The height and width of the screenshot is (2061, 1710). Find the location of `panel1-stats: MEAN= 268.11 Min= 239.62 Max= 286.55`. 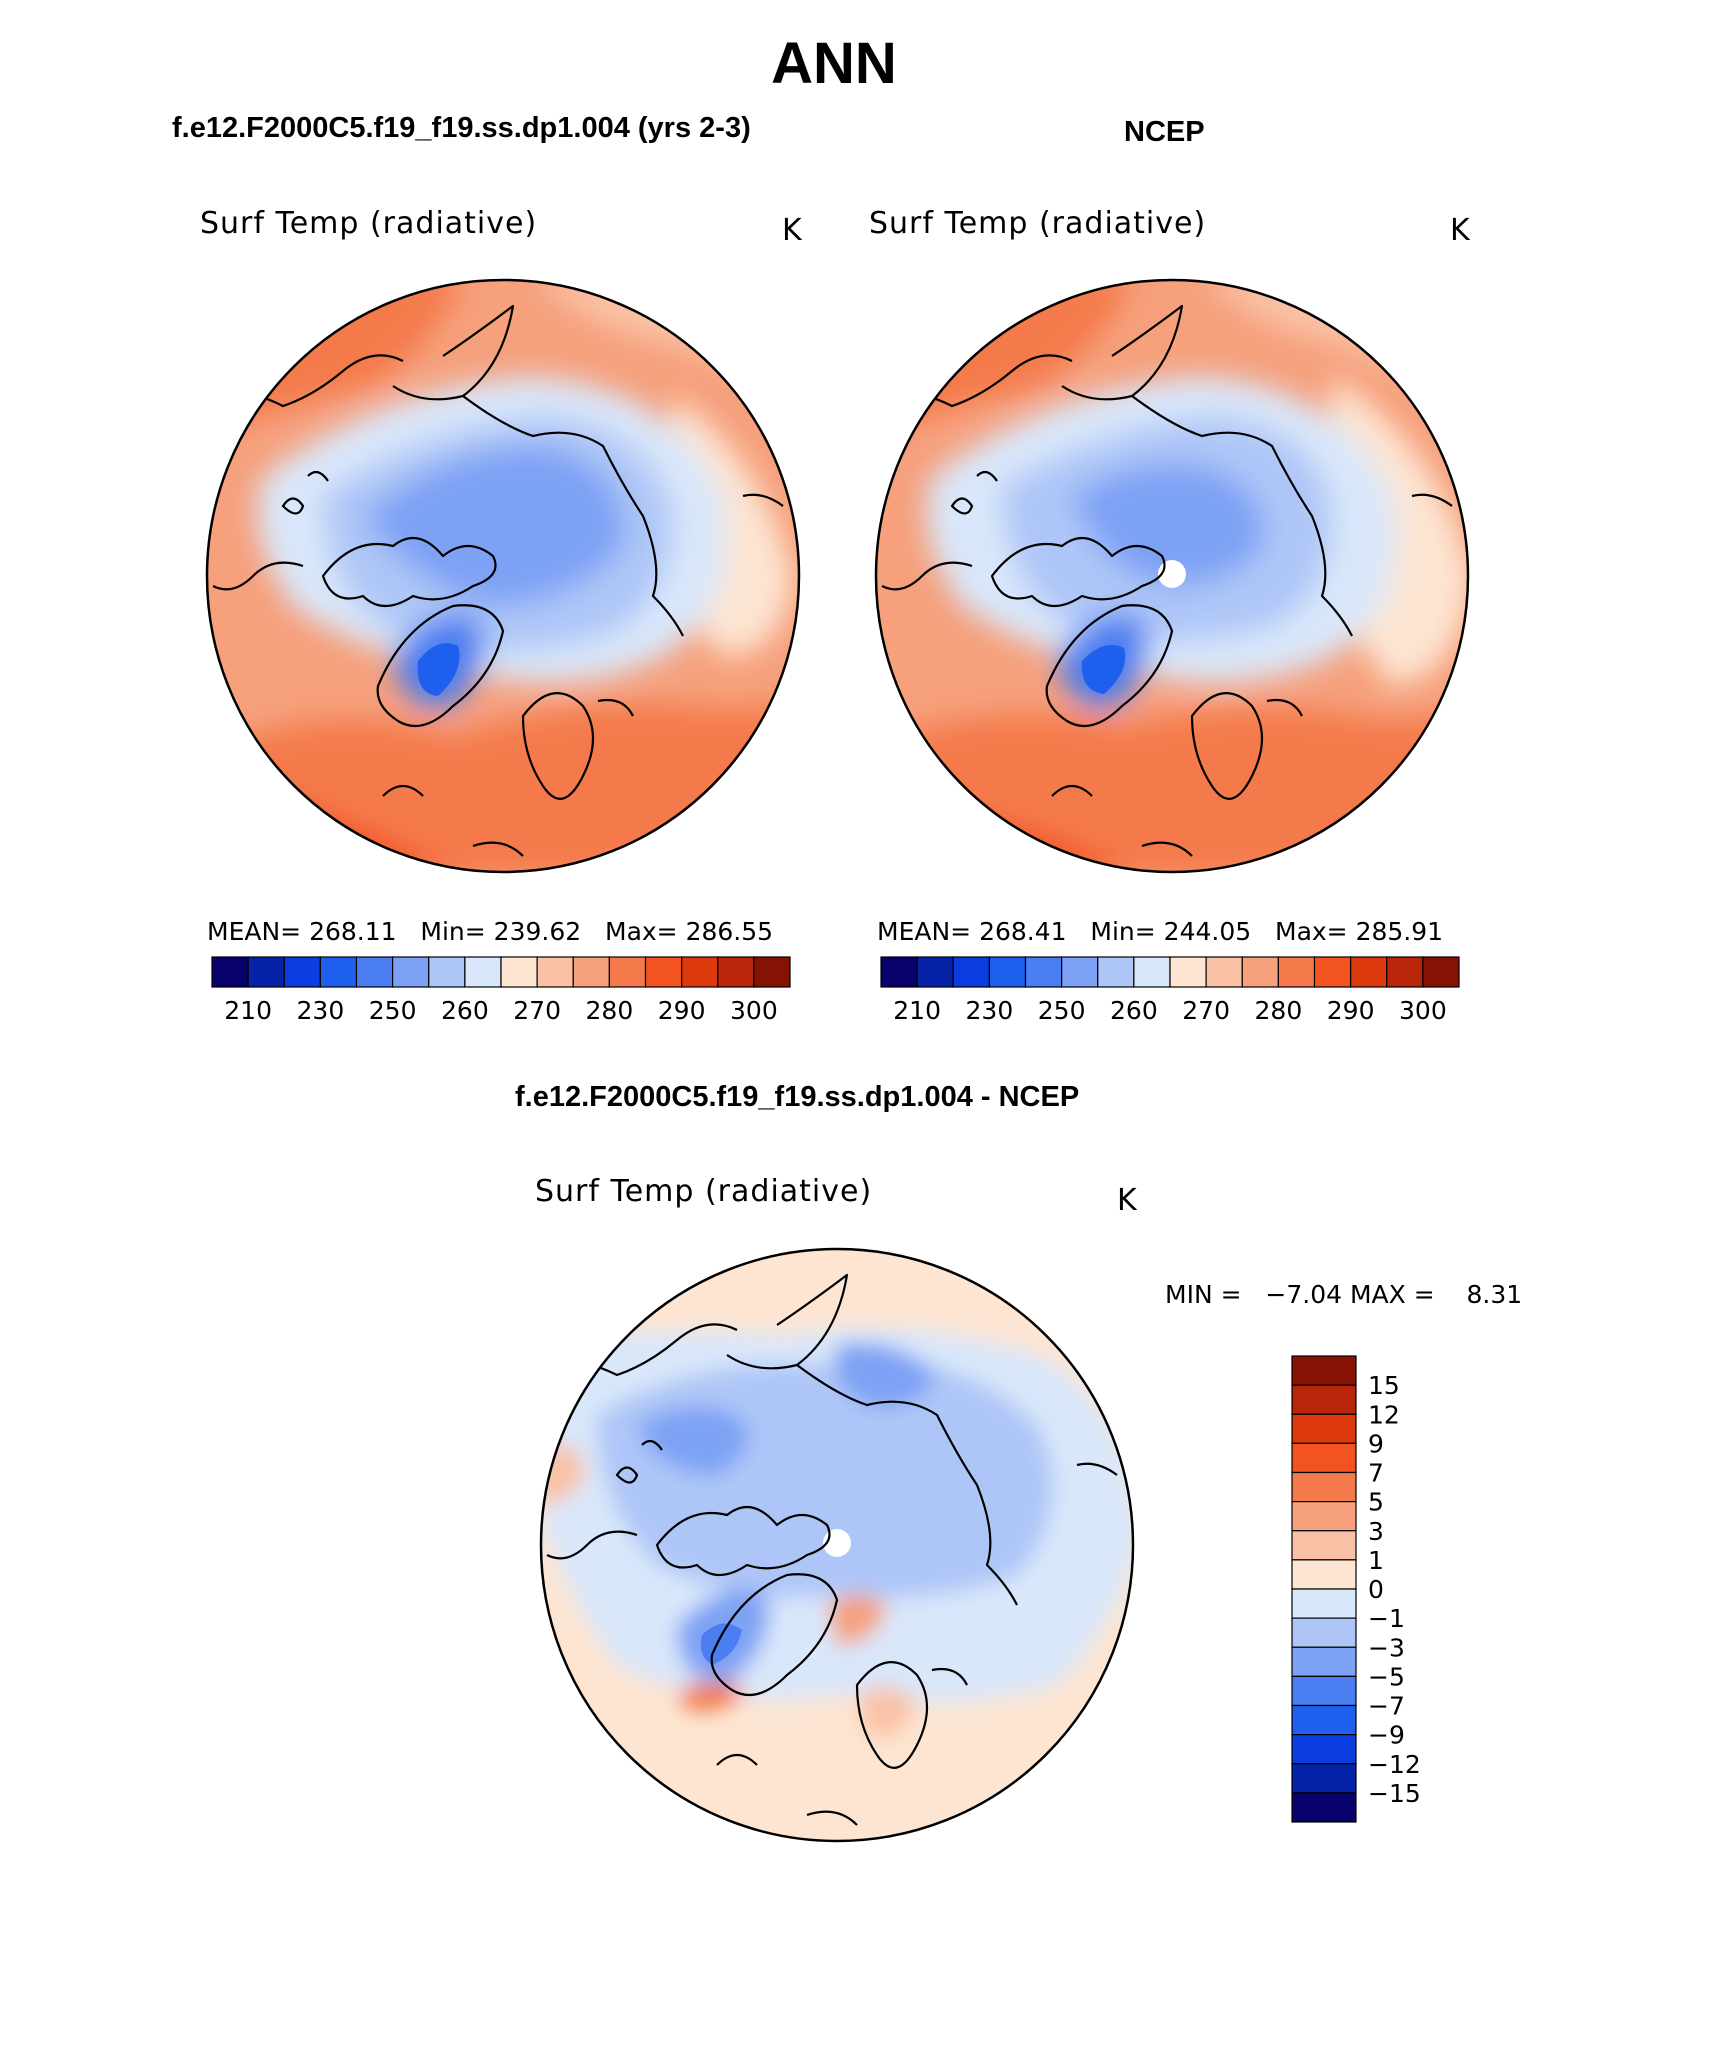

panel1-stats: MEAN= 268.11 Min= 239.62 Max= 286.55 is located at coordinates (490, 931).